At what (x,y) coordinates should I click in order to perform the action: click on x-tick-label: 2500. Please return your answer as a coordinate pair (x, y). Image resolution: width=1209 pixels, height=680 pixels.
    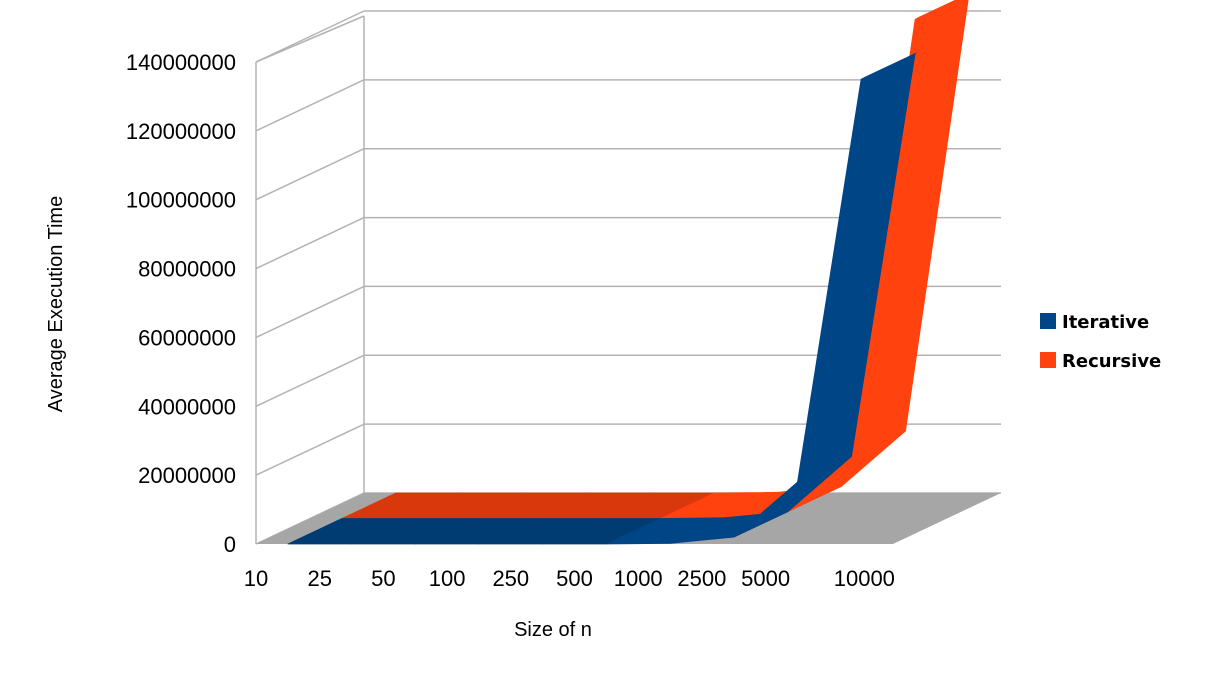
    Looking at the image, I should click on (701, 578).